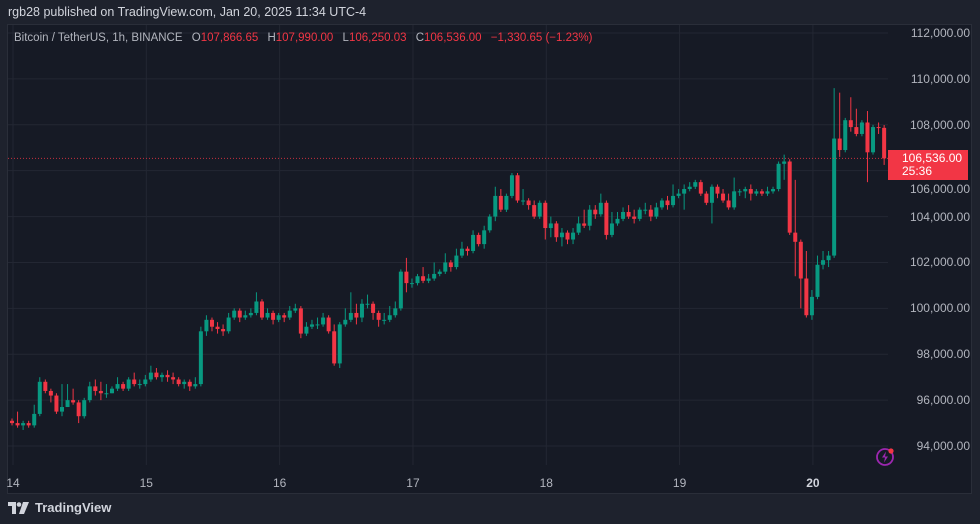  What do you see at coordinates (420, 38) in the screenshot?
I see `close-label: C` at bounding box center [420, 38].